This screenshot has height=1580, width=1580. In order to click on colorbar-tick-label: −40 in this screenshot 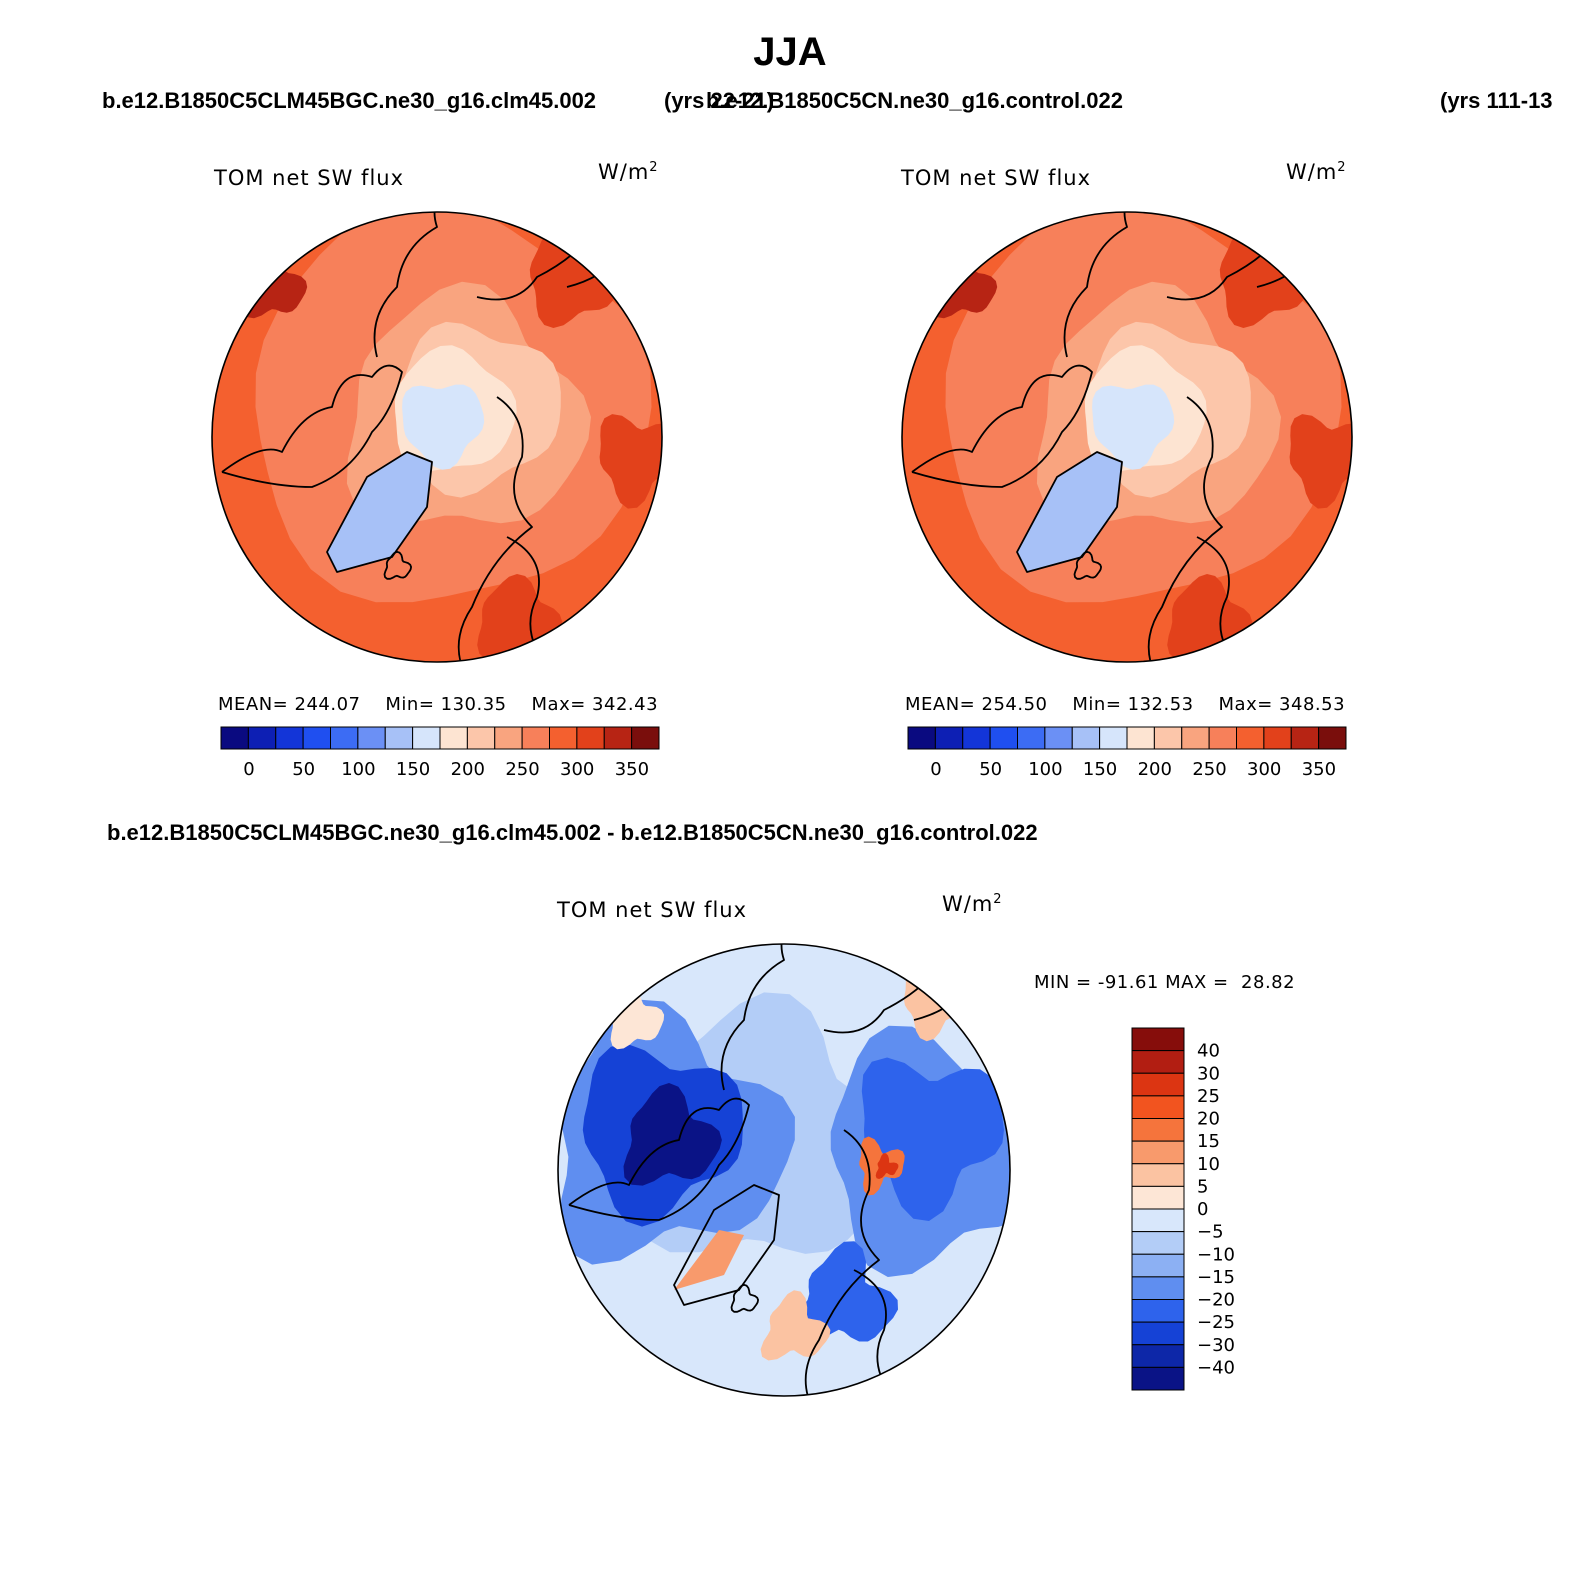, I will do `click(1216, 1367)`.